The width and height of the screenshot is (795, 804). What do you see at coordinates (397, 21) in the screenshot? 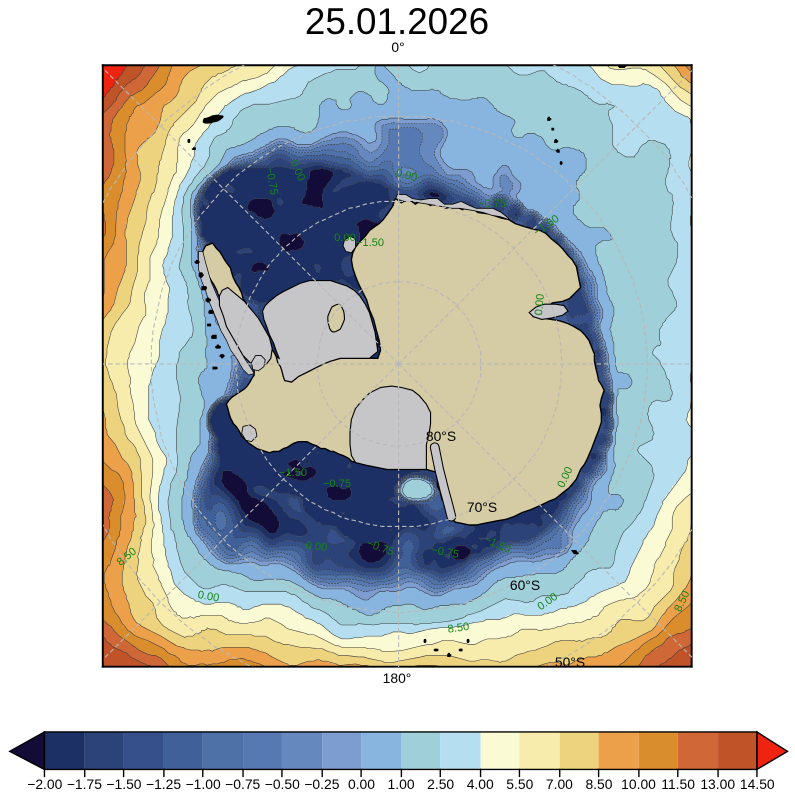
I see `svg-text: 25.01.2026` at bounding box center [397, 21].